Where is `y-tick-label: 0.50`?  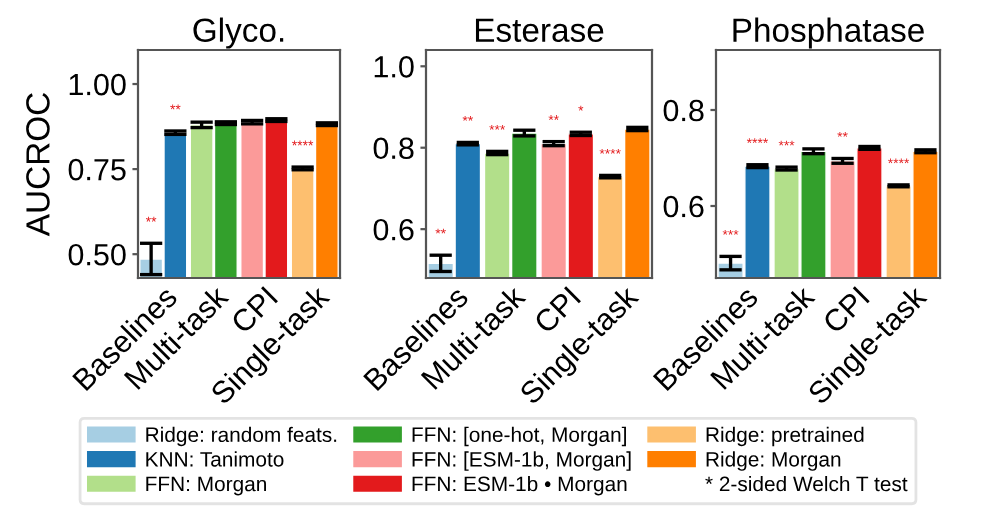
y-tick-label: 0.50 is located at coordinates (97, 254).